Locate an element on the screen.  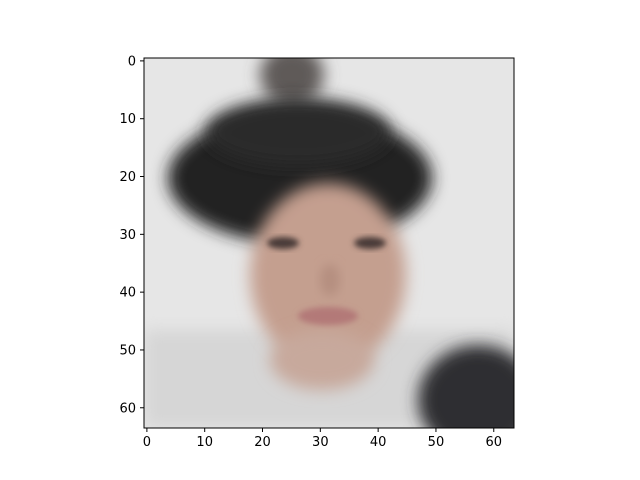
x-tick-label: 50 is located at coordinates (436, 442).